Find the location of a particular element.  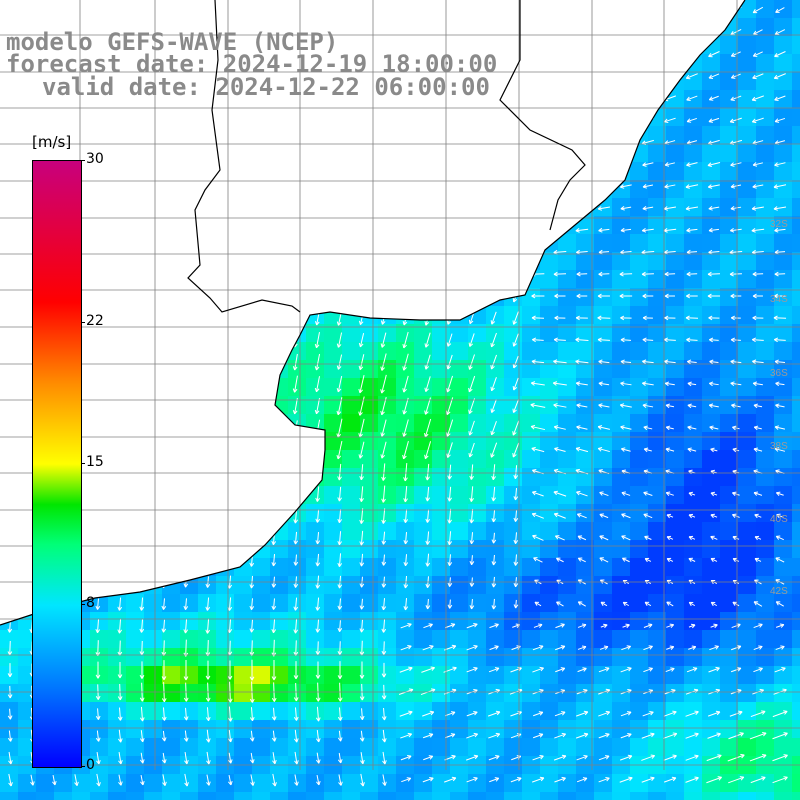

latitude-label: 34S is located at coordinates (779, 299).